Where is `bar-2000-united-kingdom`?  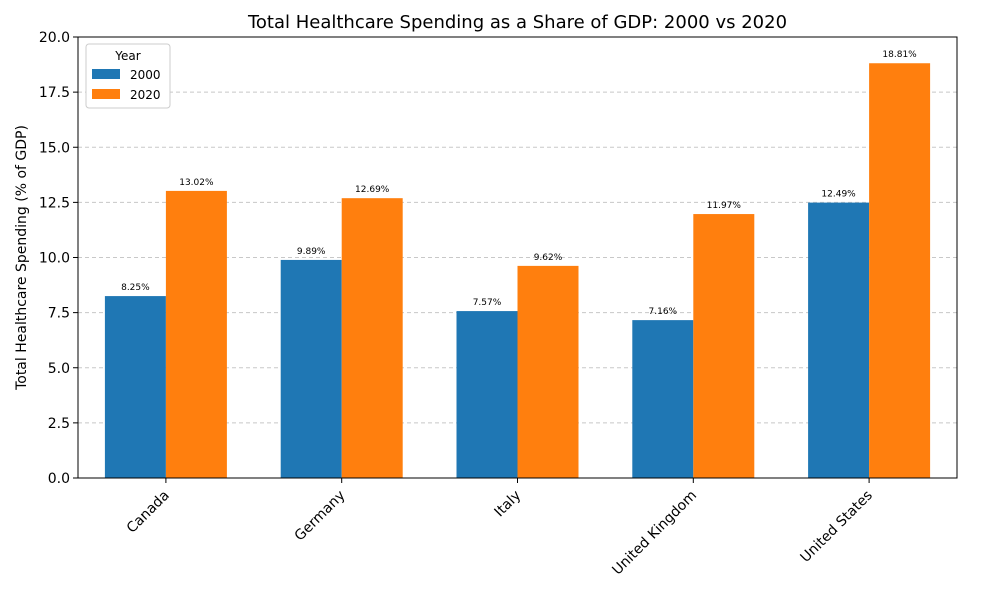 bar-2000-united-kingdom is located at coordinates (663, 399).